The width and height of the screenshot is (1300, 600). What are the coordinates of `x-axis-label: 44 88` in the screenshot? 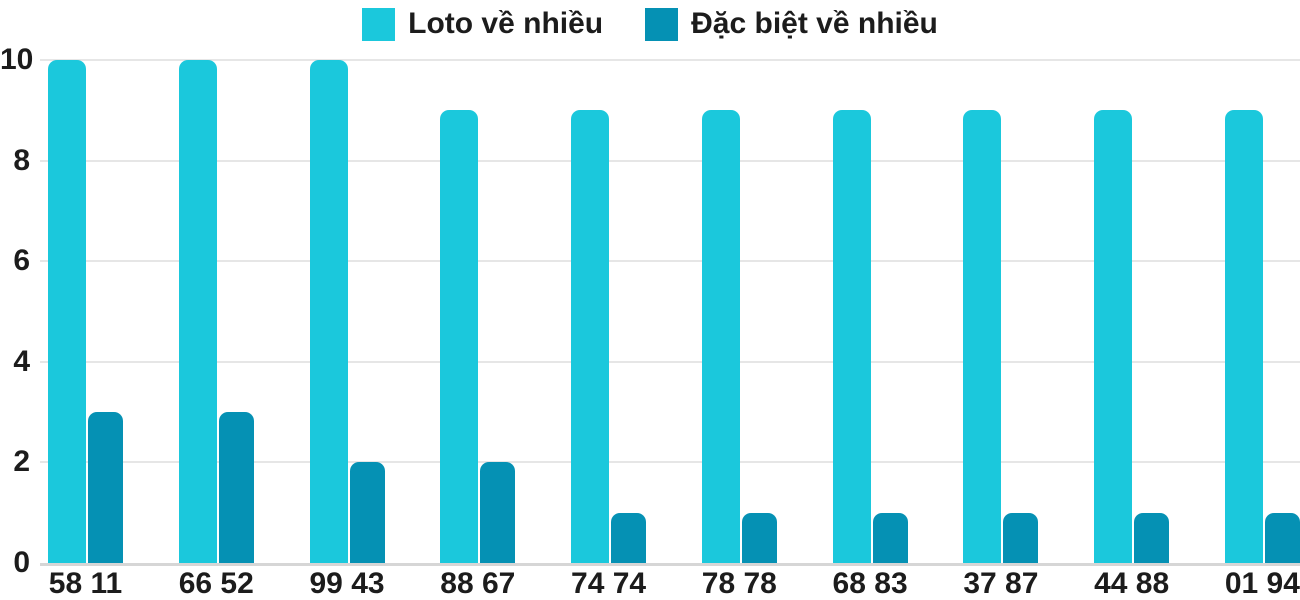 It's located at (1132, 583).